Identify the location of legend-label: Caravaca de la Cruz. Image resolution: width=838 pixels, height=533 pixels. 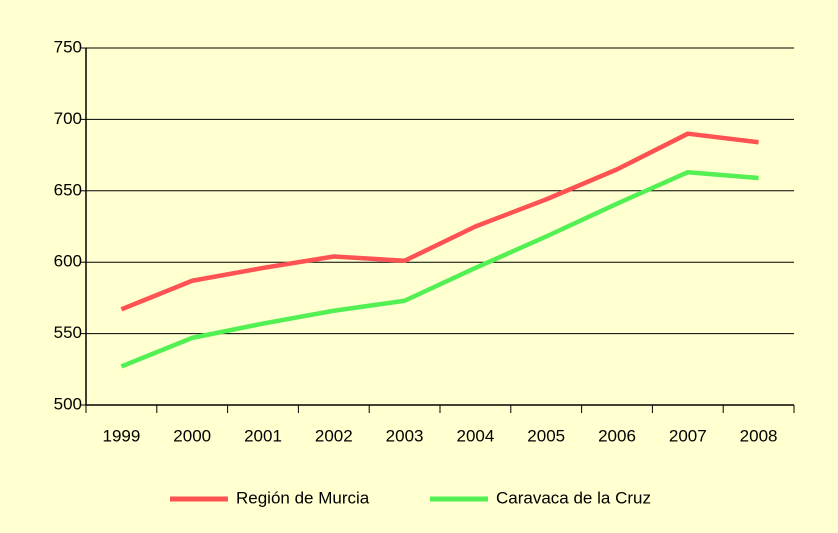
(573, 497).